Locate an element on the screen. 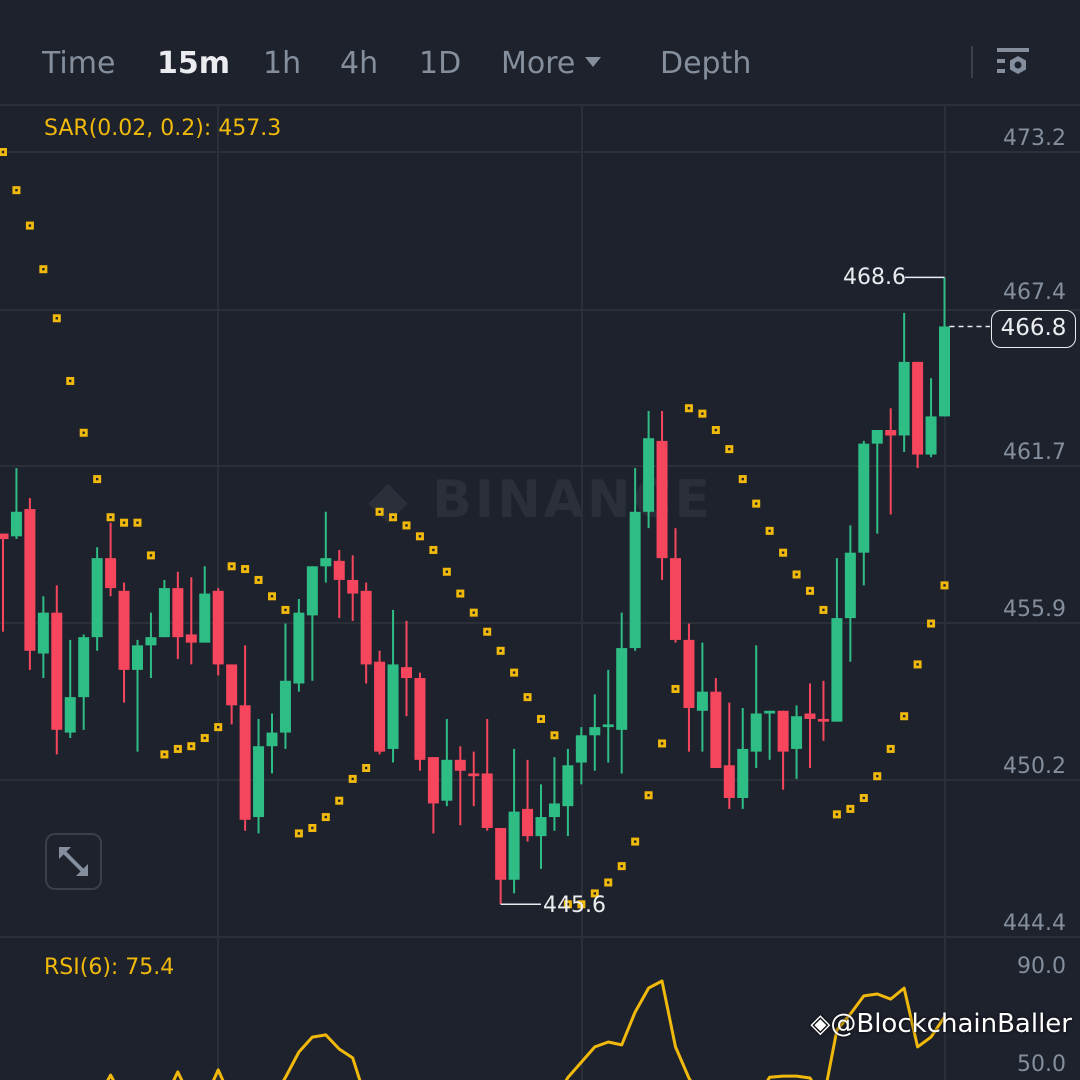  tab-4h: 4h is located at coordinates (359, 63).